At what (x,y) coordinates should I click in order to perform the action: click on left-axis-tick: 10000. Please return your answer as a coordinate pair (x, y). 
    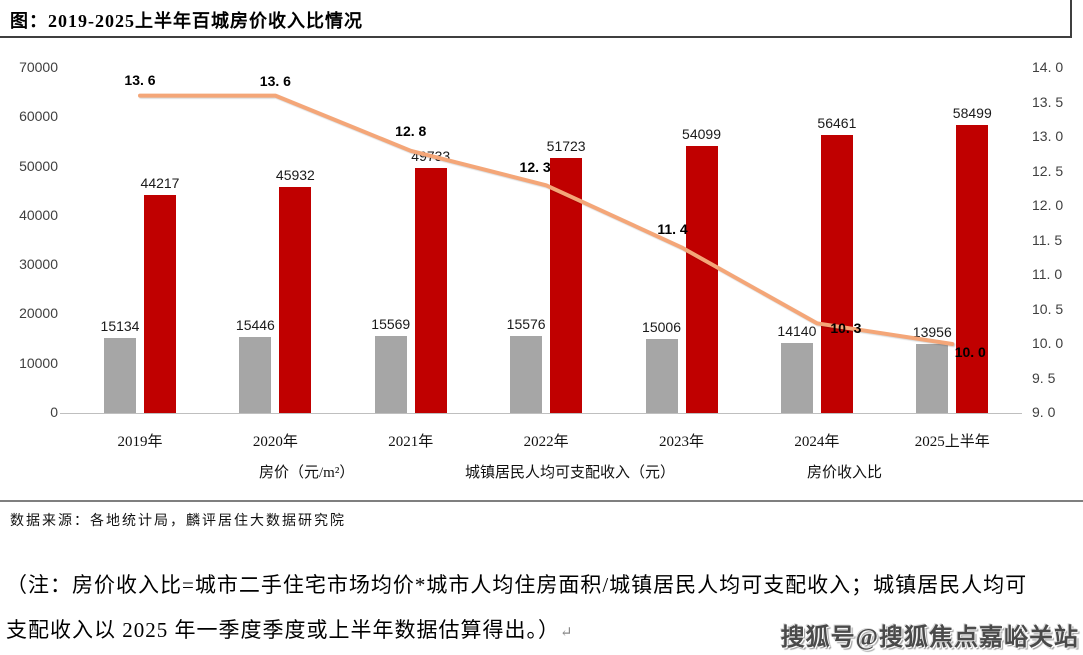
    Looking at the image, I should click on (38, 362).